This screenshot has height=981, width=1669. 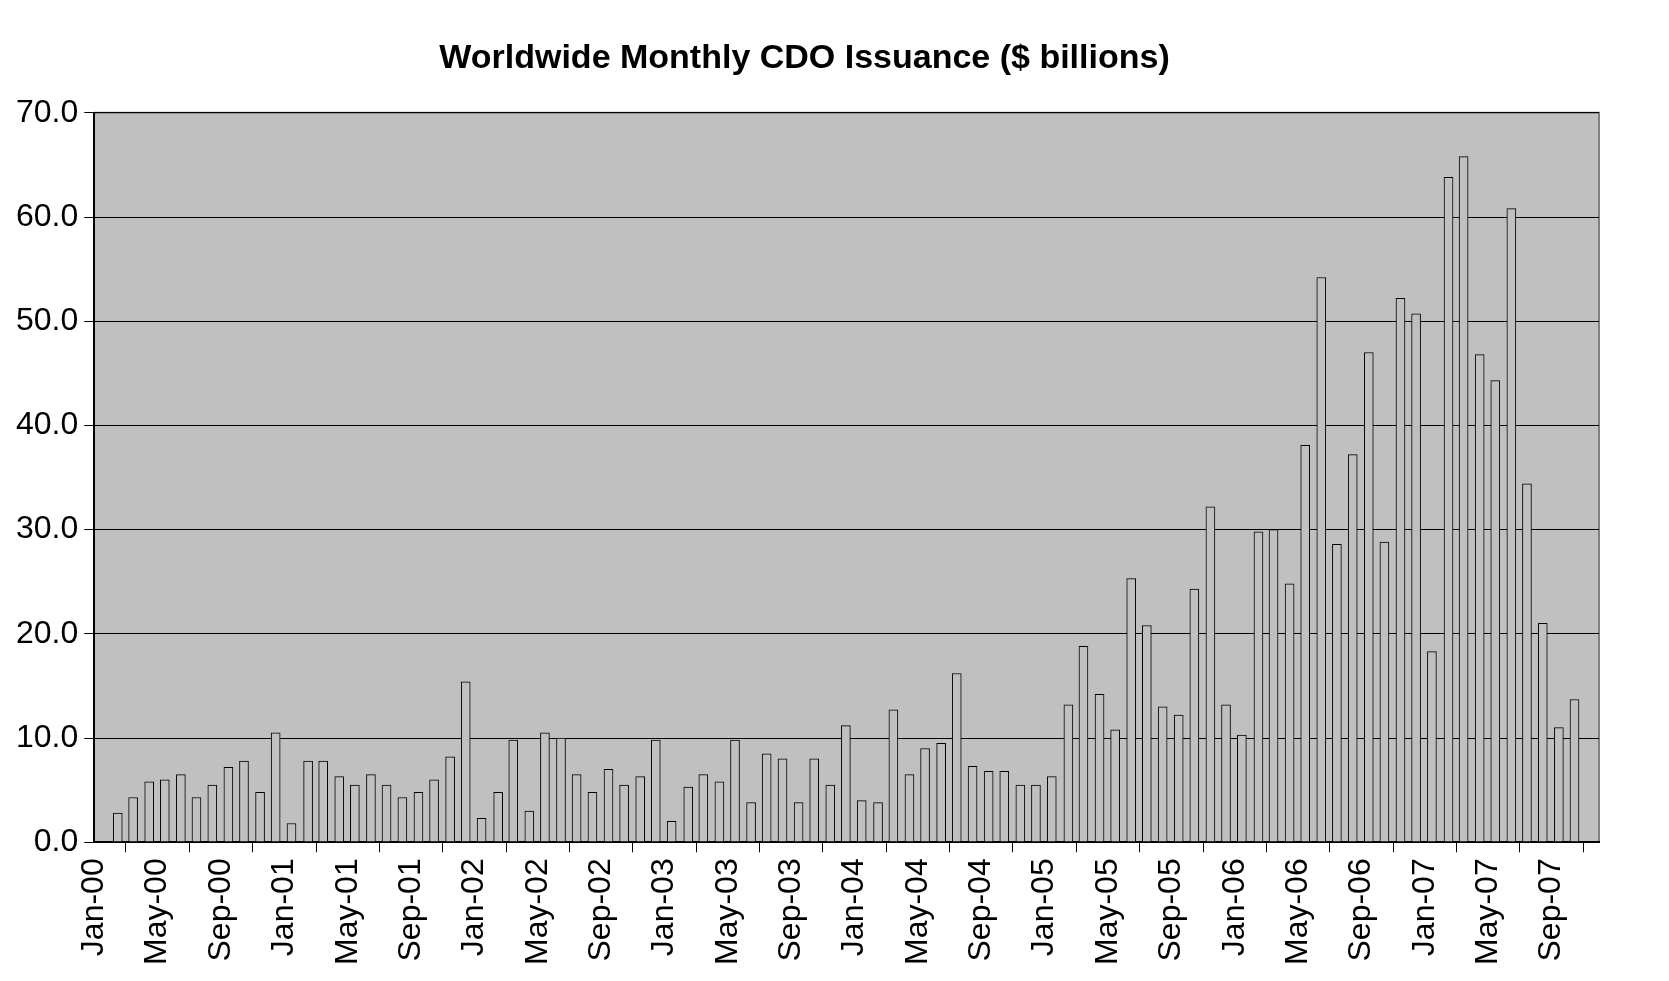 What do you see at coordinates (56, 840) in the screenshot?
I see `y-tick-label: 0.0` at bounding box center [56, 840].